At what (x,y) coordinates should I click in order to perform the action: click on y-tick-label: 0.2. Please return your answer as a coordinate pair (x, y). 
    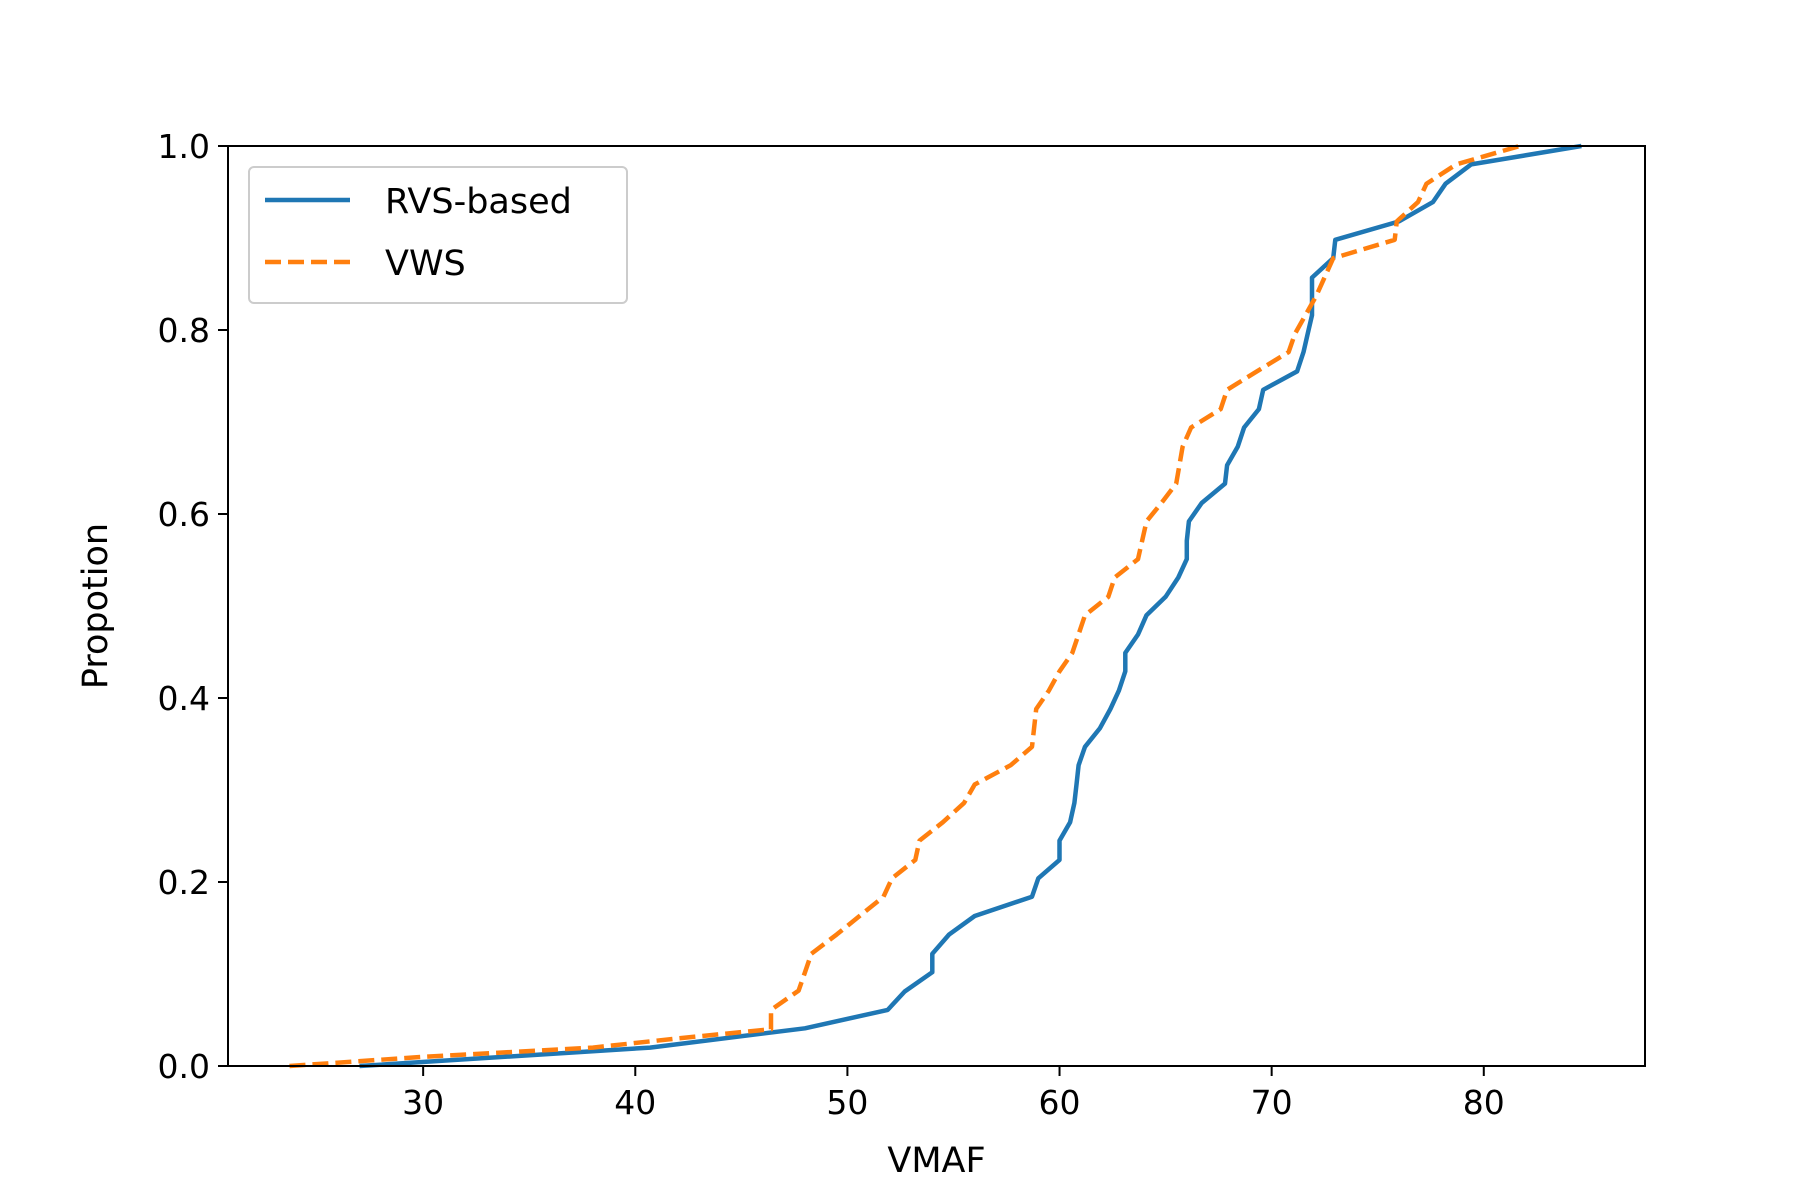
    Looking at the image, I should click on (184, 882).